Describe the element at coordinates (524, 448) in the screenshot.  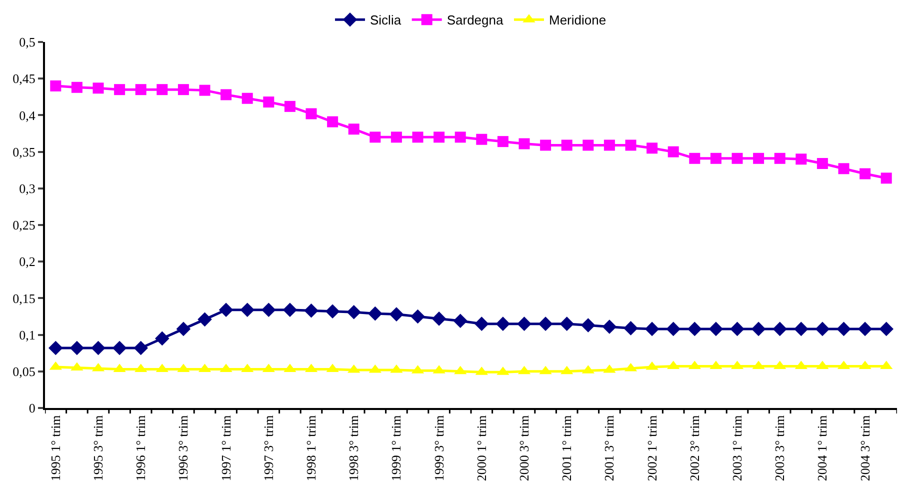
I see `x-tick-label: 2000 3° trim` at that location.